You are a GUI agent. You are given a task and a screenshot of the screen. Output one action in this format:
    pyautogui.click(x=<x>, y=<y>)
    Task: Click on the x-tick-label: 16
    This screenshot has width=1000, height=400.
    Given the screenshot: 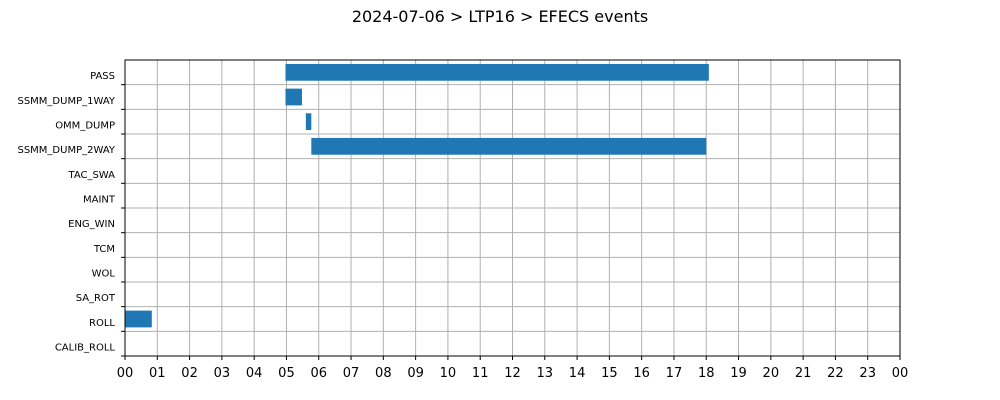 What is the action you would take?
    pyautogui.click(x=641, y=373)
    